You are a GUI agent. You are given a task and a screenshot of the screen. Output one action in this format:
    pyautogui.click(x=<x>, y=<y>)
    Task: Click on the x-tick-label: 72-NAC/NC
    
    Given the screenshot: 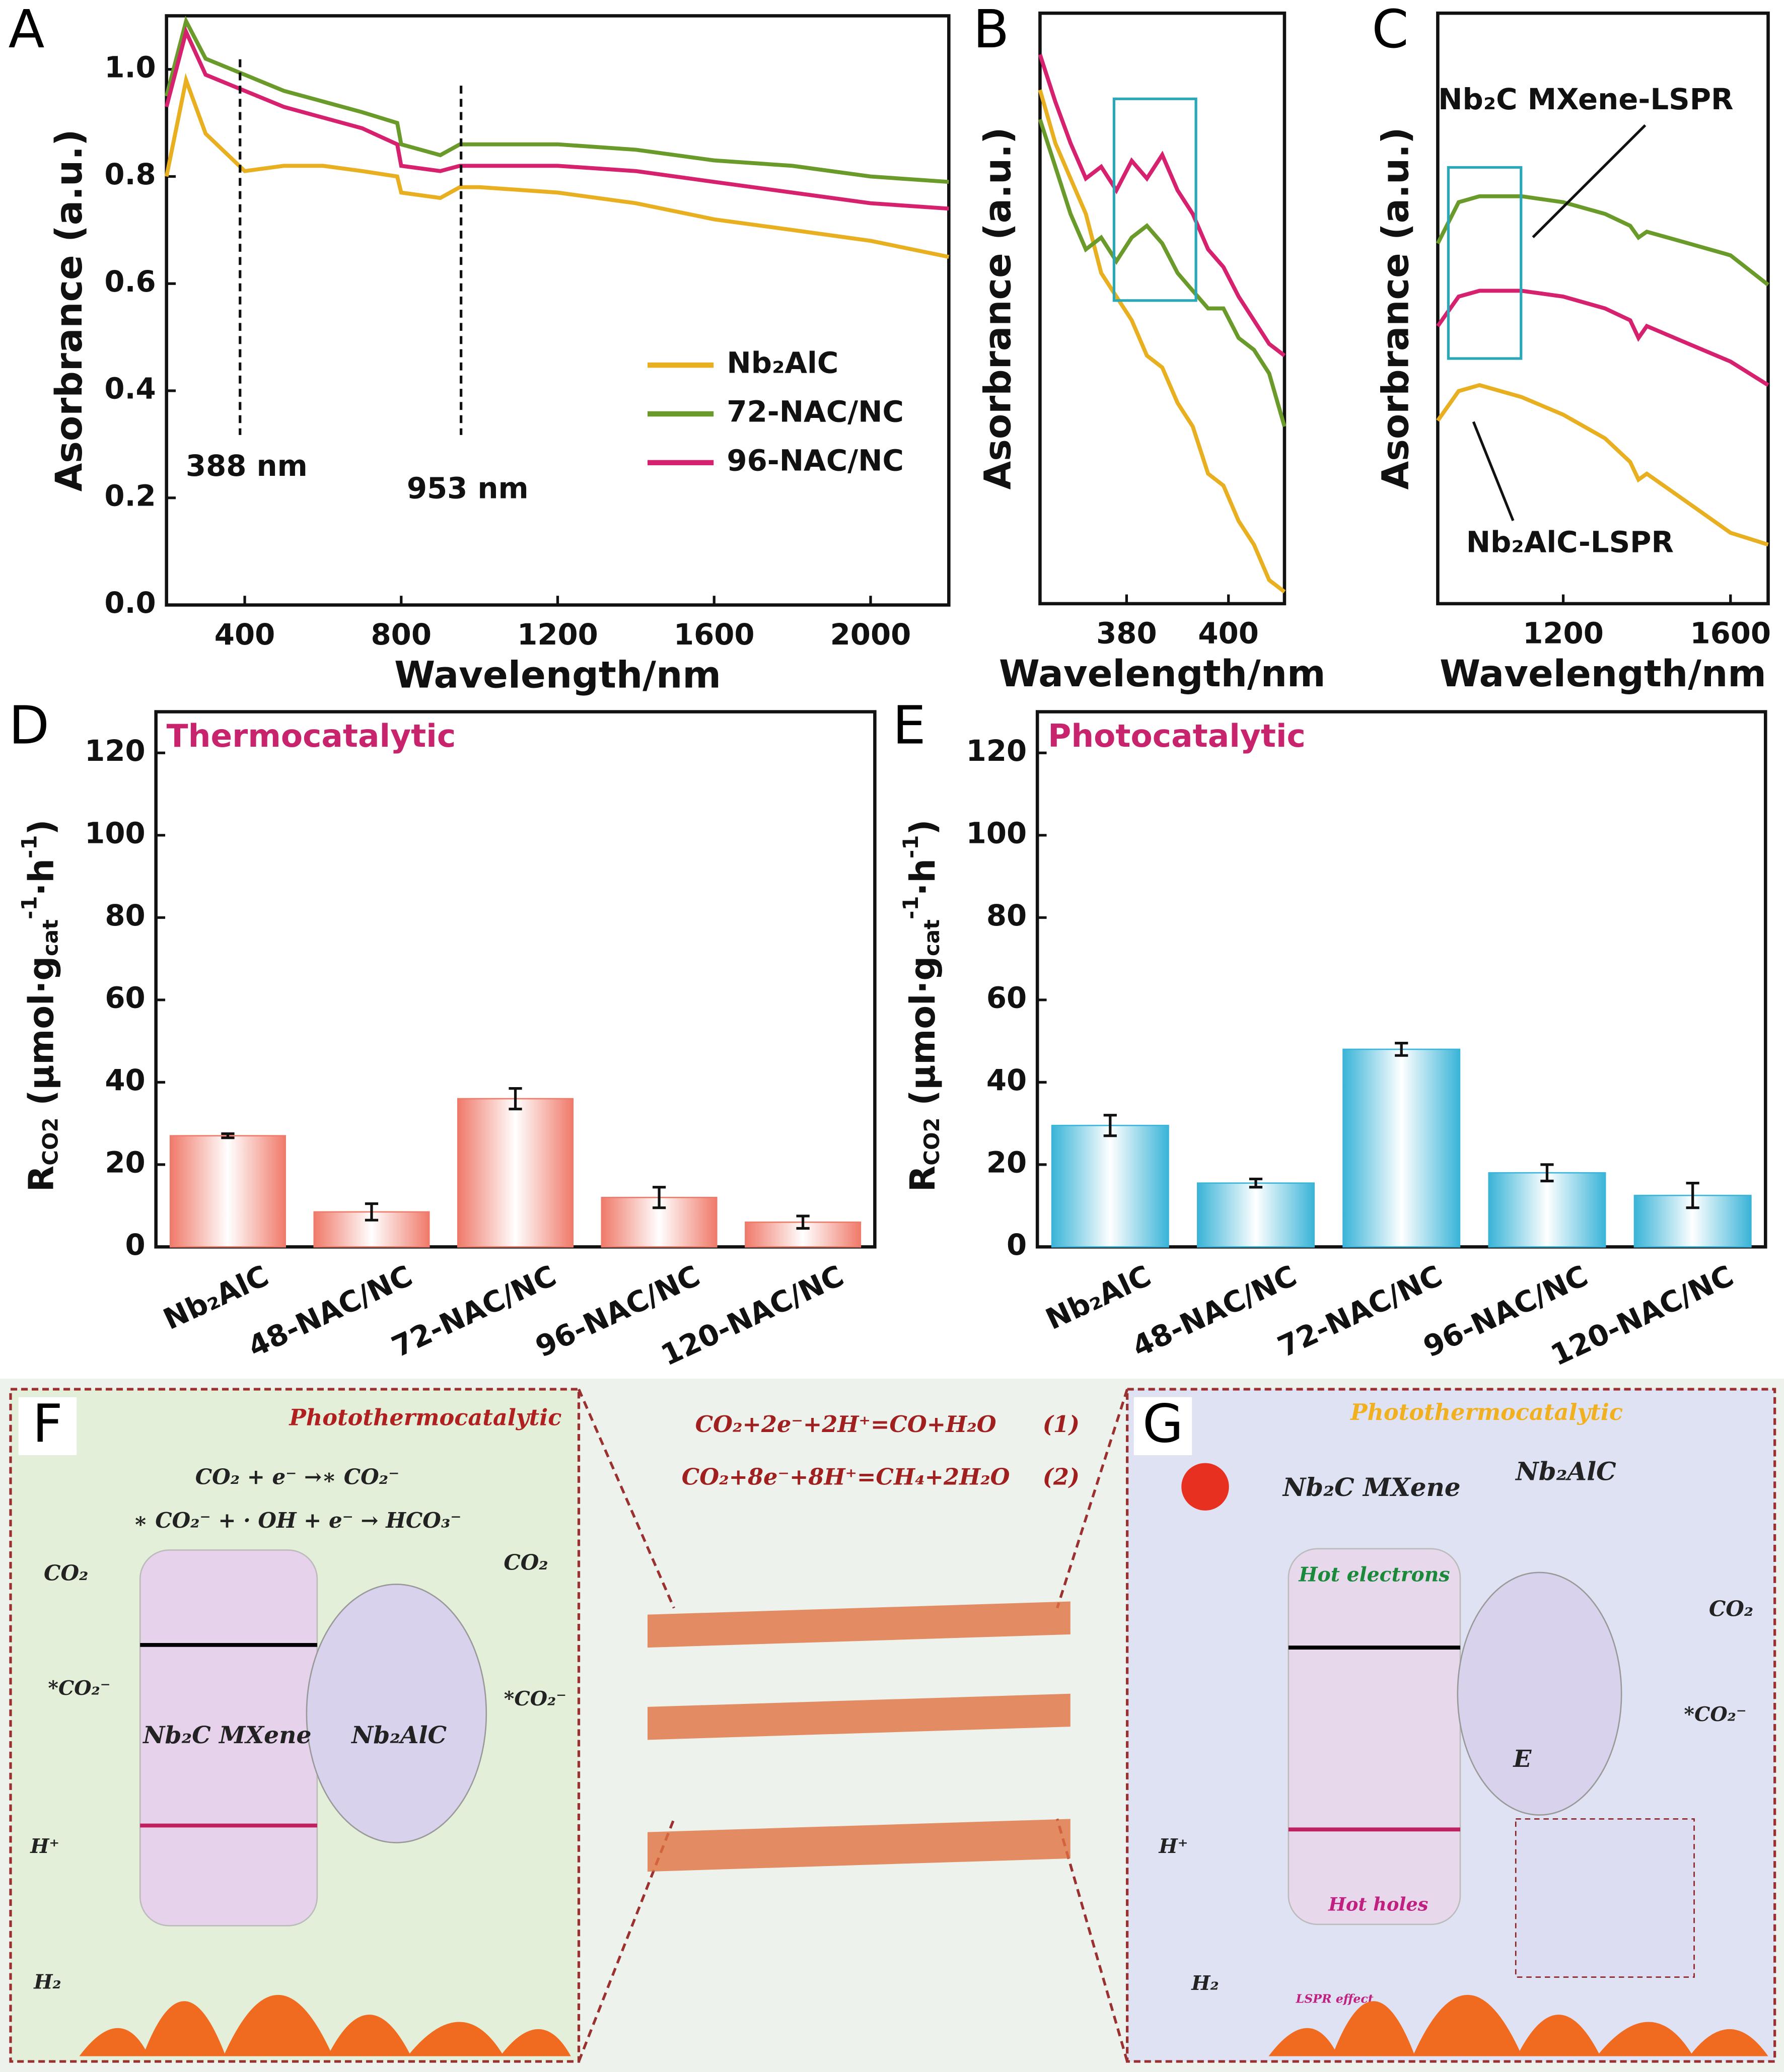 What is the action you would take?
    pyautogui.click(x=1359, y=1311)
    